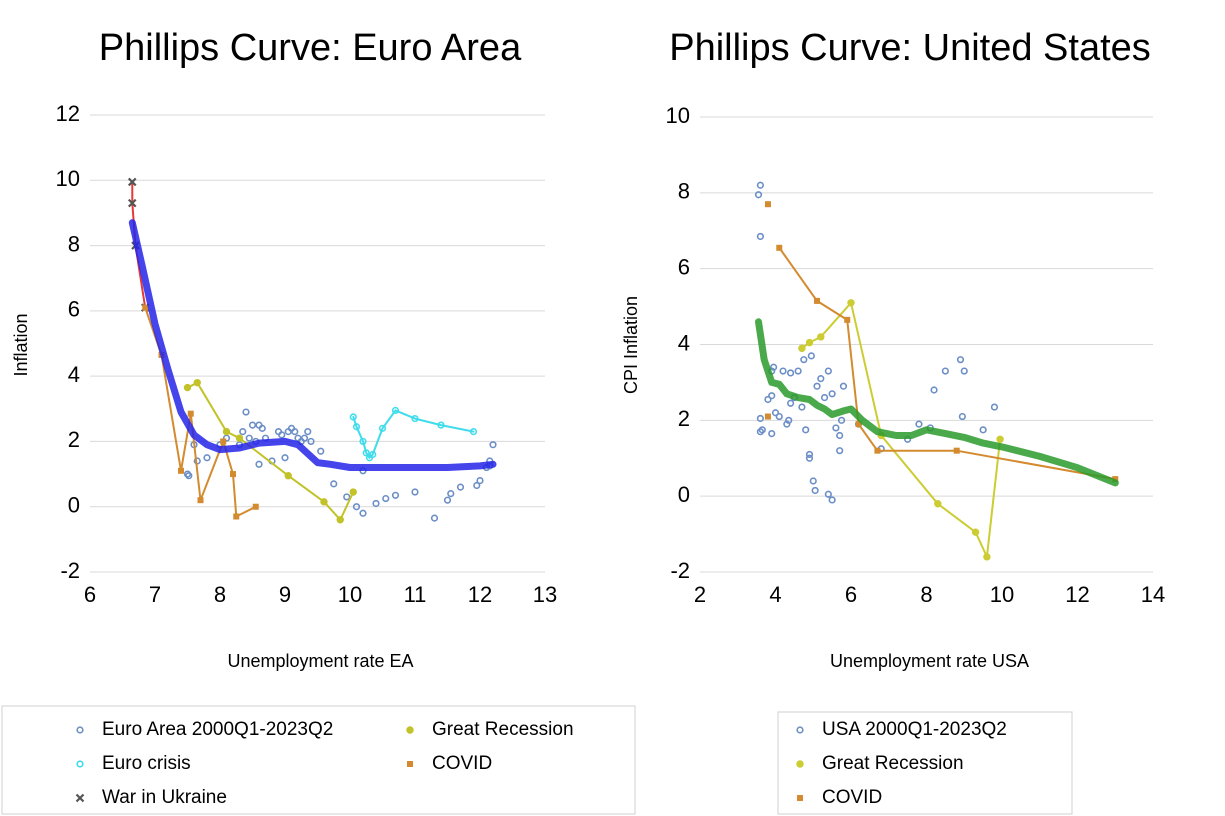  What do you see at coordinates (910, 48) in the screenshot?
I see `chart-title: Phillips Curve: United States` at bounding box center [910, 48].